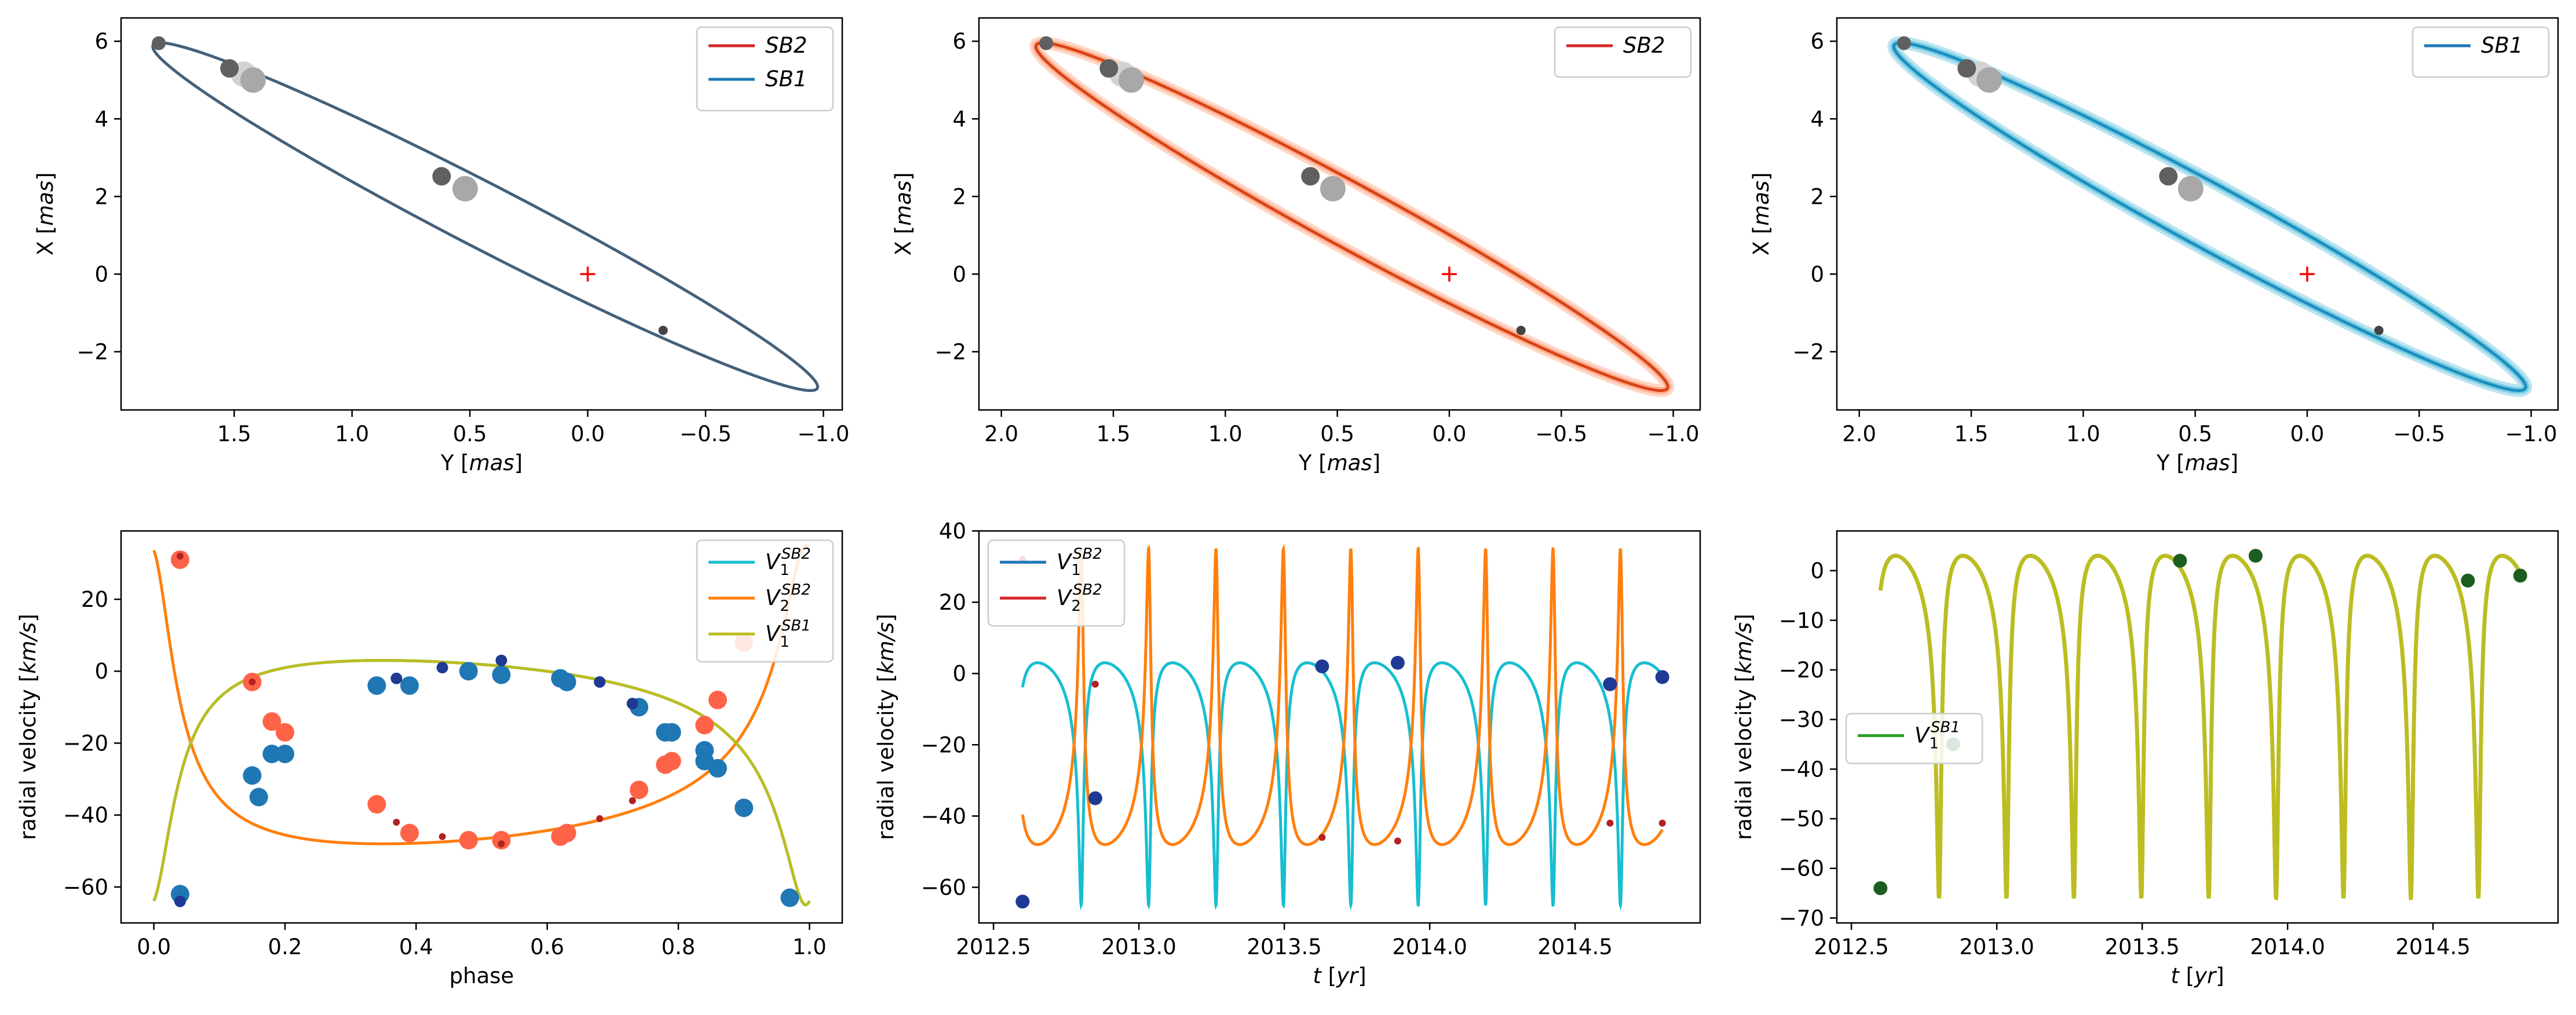  What do you see at coordinates (1859, 434) in the screenshot?
I see `x-tick-label: 2.0` at bounding box center [1859, 434].